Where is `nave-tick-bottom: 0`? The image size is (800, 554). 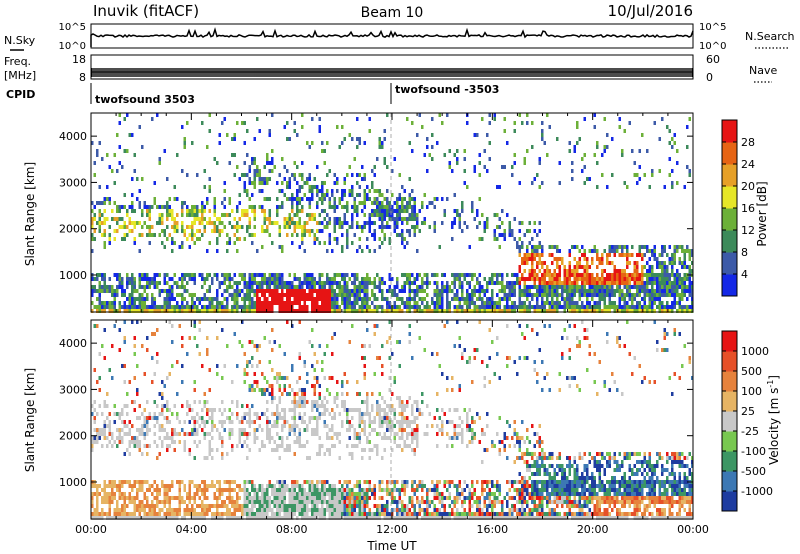
nave-tick-bottom: 0 is located at coordinates (709, 77).